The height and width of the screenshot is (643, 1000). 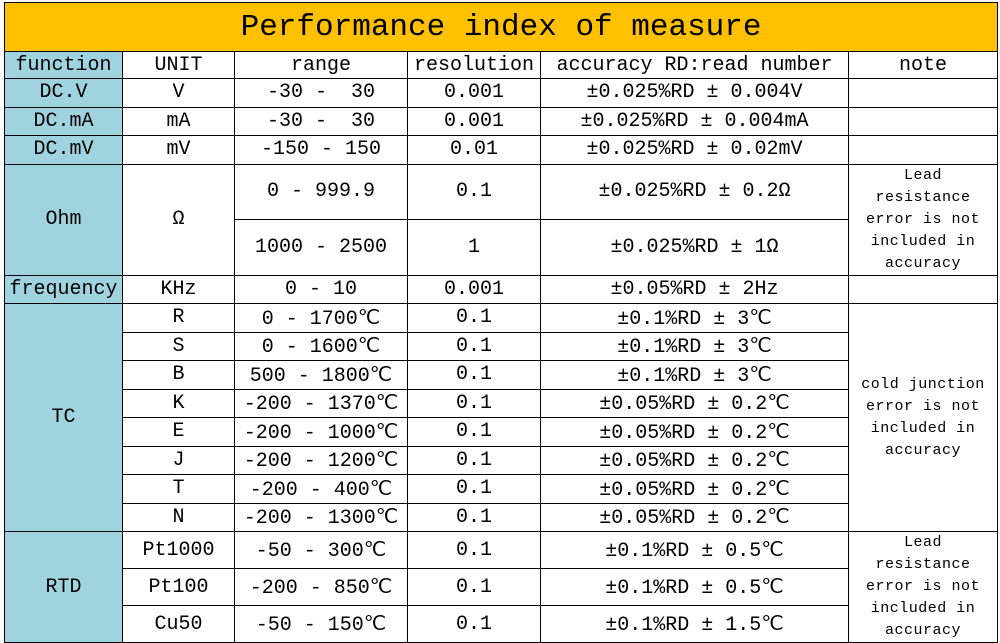 I want to click on range-cell: -200 - 400℃, so click(x=321, y=489).